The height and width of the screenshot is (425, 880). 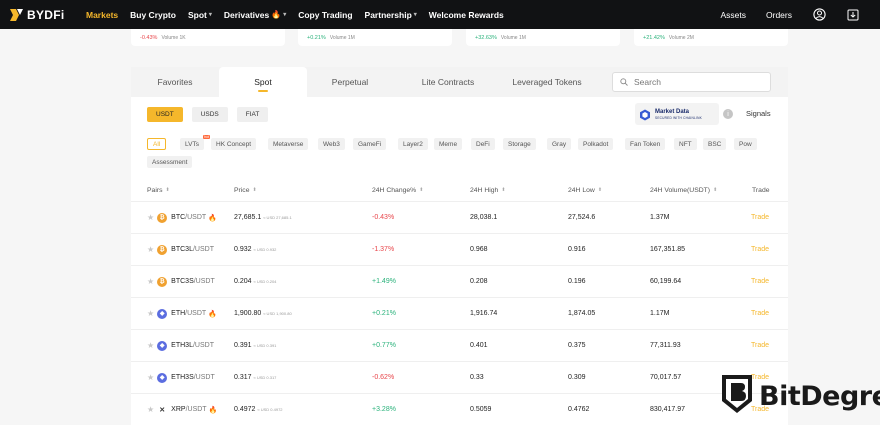 I want to click on nav-spot: Spot ▾, so click(x=200, y=15).